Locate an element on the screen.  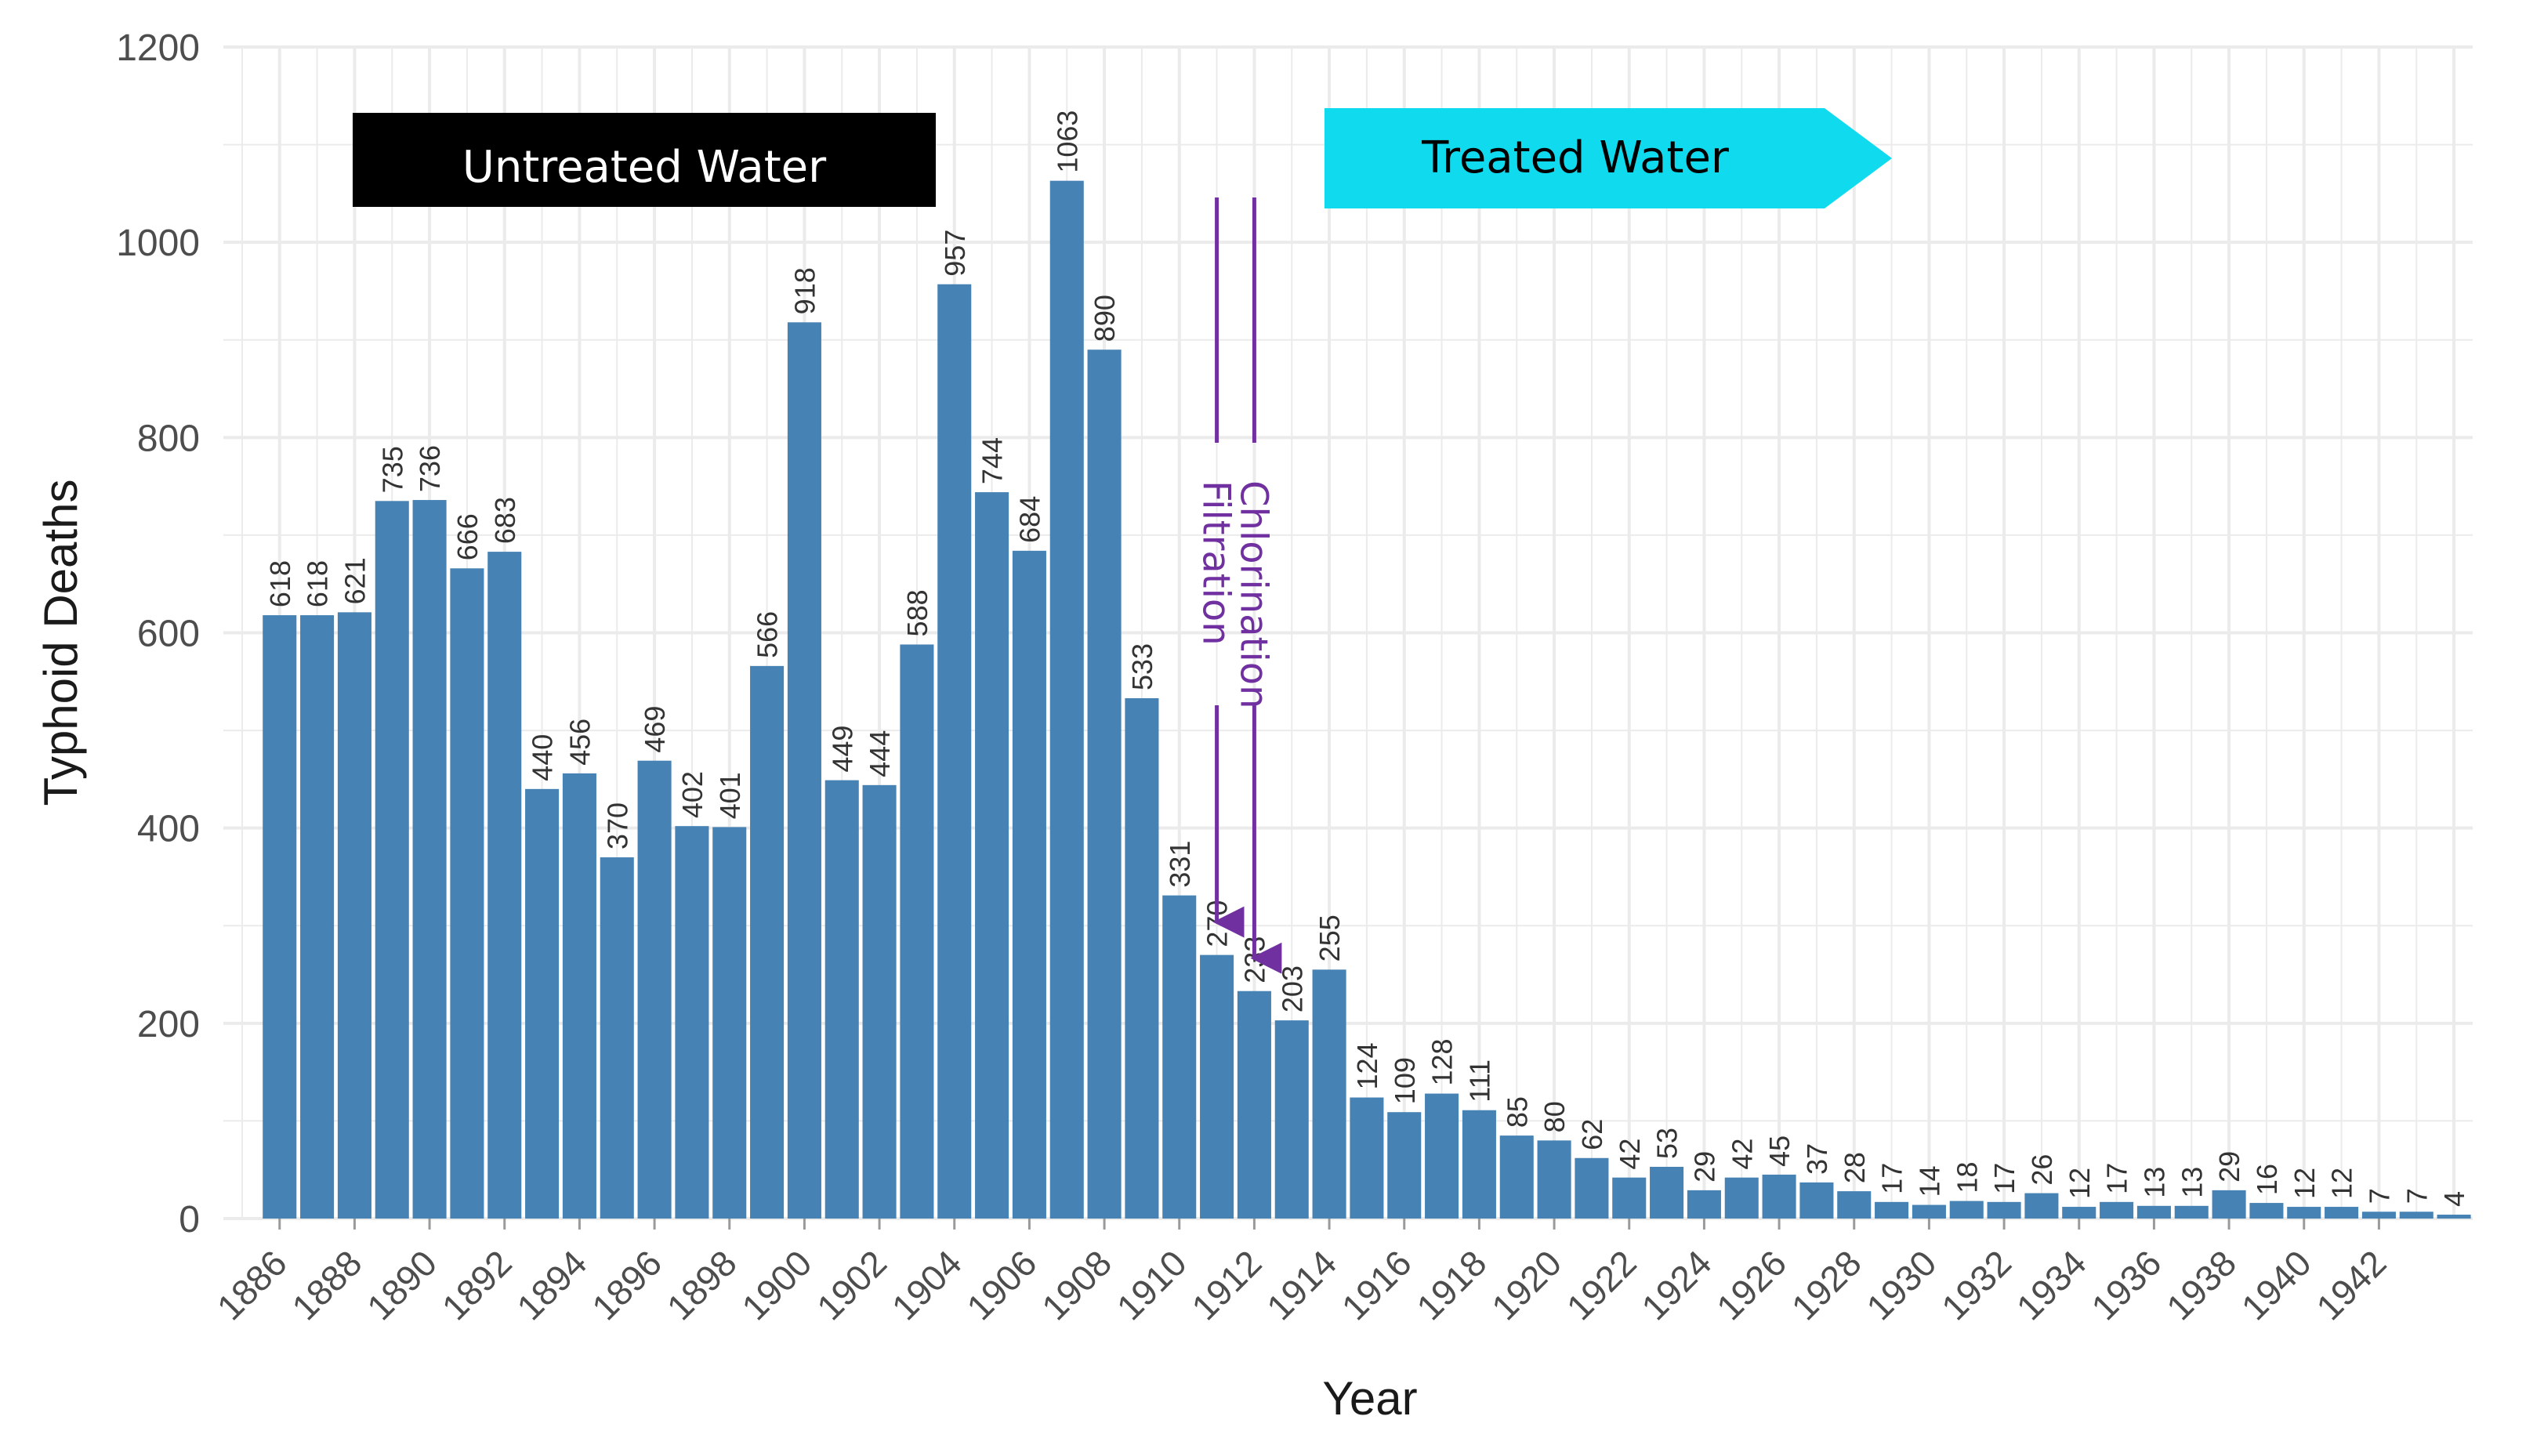
data-label: 918 is located at coordinates (805, 290).